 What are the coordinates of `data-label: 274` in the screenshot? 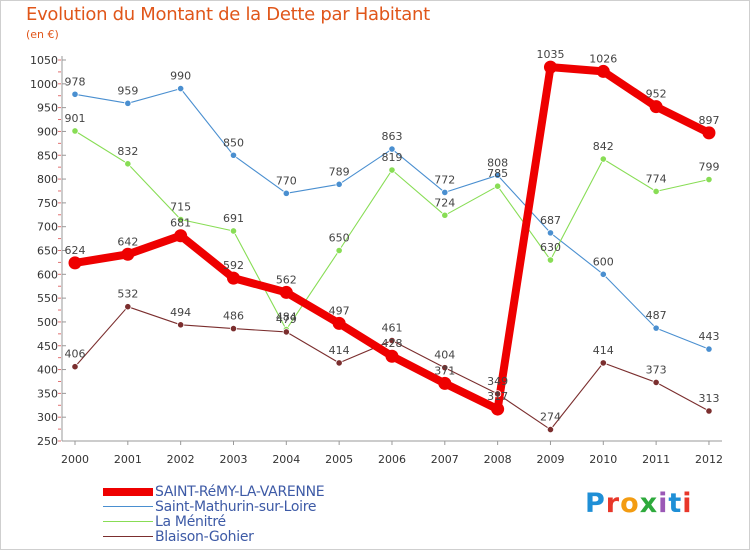 It's located at (550, 417).